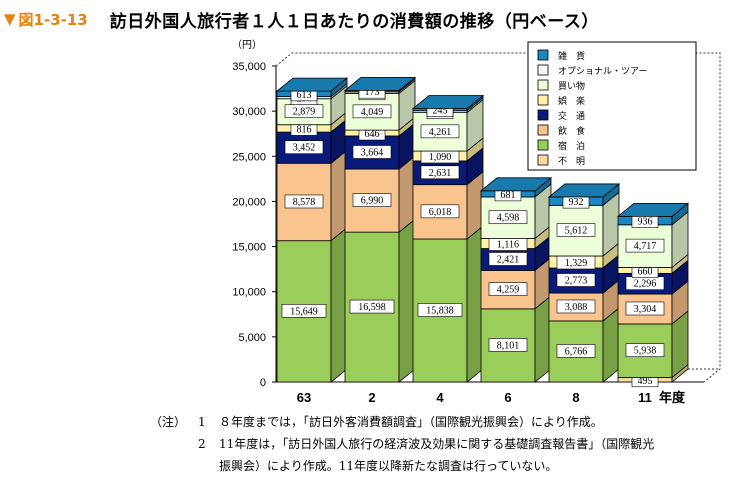 The image size is (734, 484). Describe the element at coordinates (612, 106) in the screenshot. I see `legend-box` at that location.